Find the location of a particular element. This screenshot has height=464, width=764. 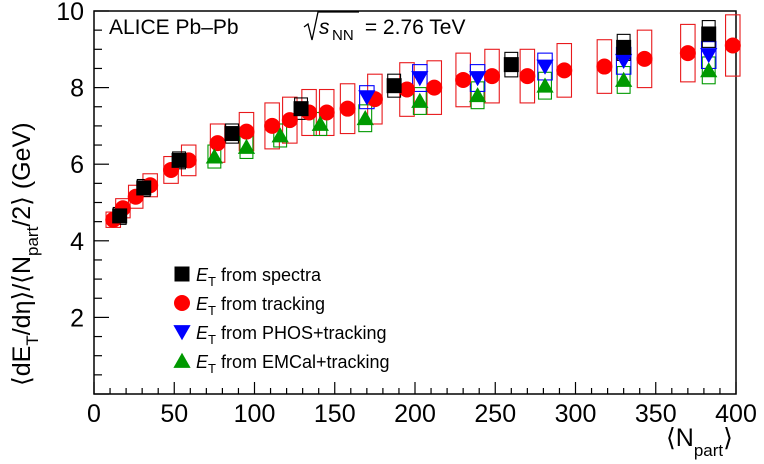

x-tick-label: 300 is located at coordinates (576, 414).